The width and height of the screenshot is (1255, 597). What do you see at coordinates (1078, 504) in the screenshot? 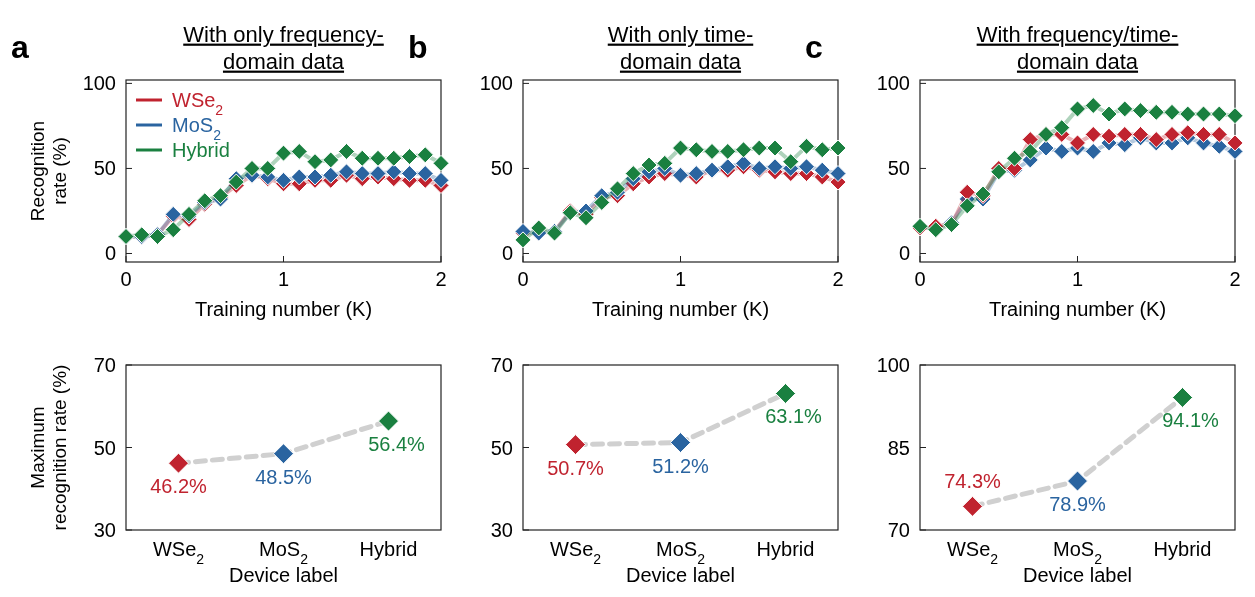
I see `data-label: 78.9%` at bounding box center [1078, 504].